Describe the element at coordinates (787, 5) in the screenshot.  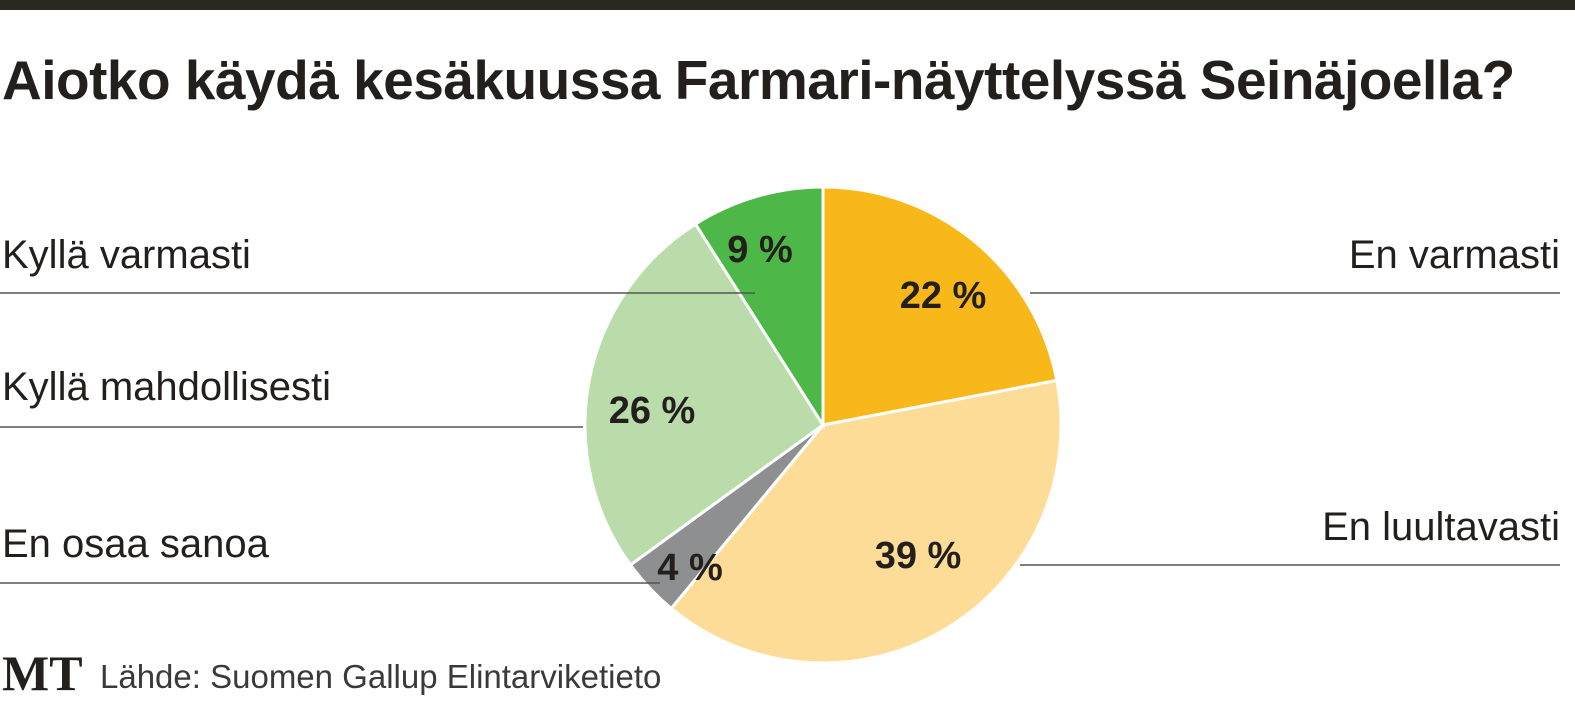
I see `top-bar` at that location.